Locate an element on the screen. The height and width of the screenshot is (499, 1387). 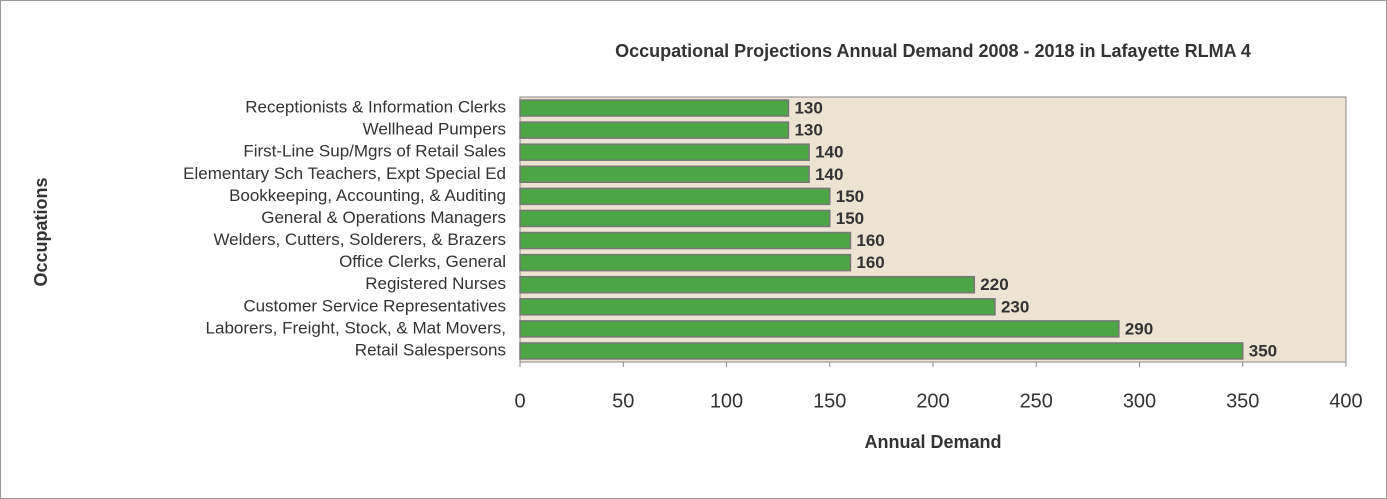
y-axis-title: Occupations is located at coordinates (41, 231).